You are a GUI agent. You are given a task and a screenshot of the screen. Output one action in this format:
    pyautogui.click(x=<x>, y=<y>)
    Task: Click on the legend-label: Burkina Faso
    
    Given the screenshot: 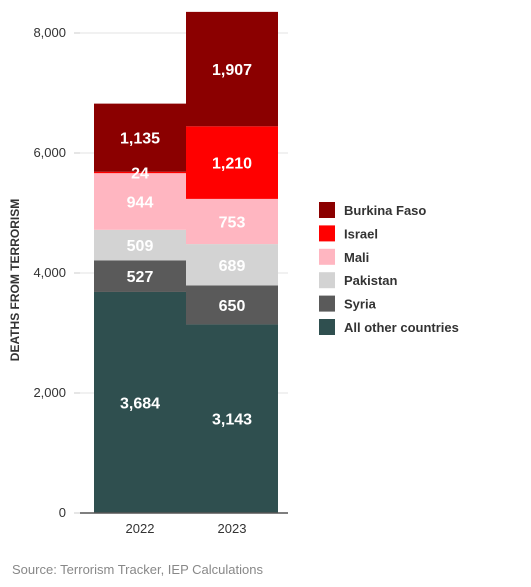 What is the action you would take?
    pyautogui.click(x=385, y=210)
    